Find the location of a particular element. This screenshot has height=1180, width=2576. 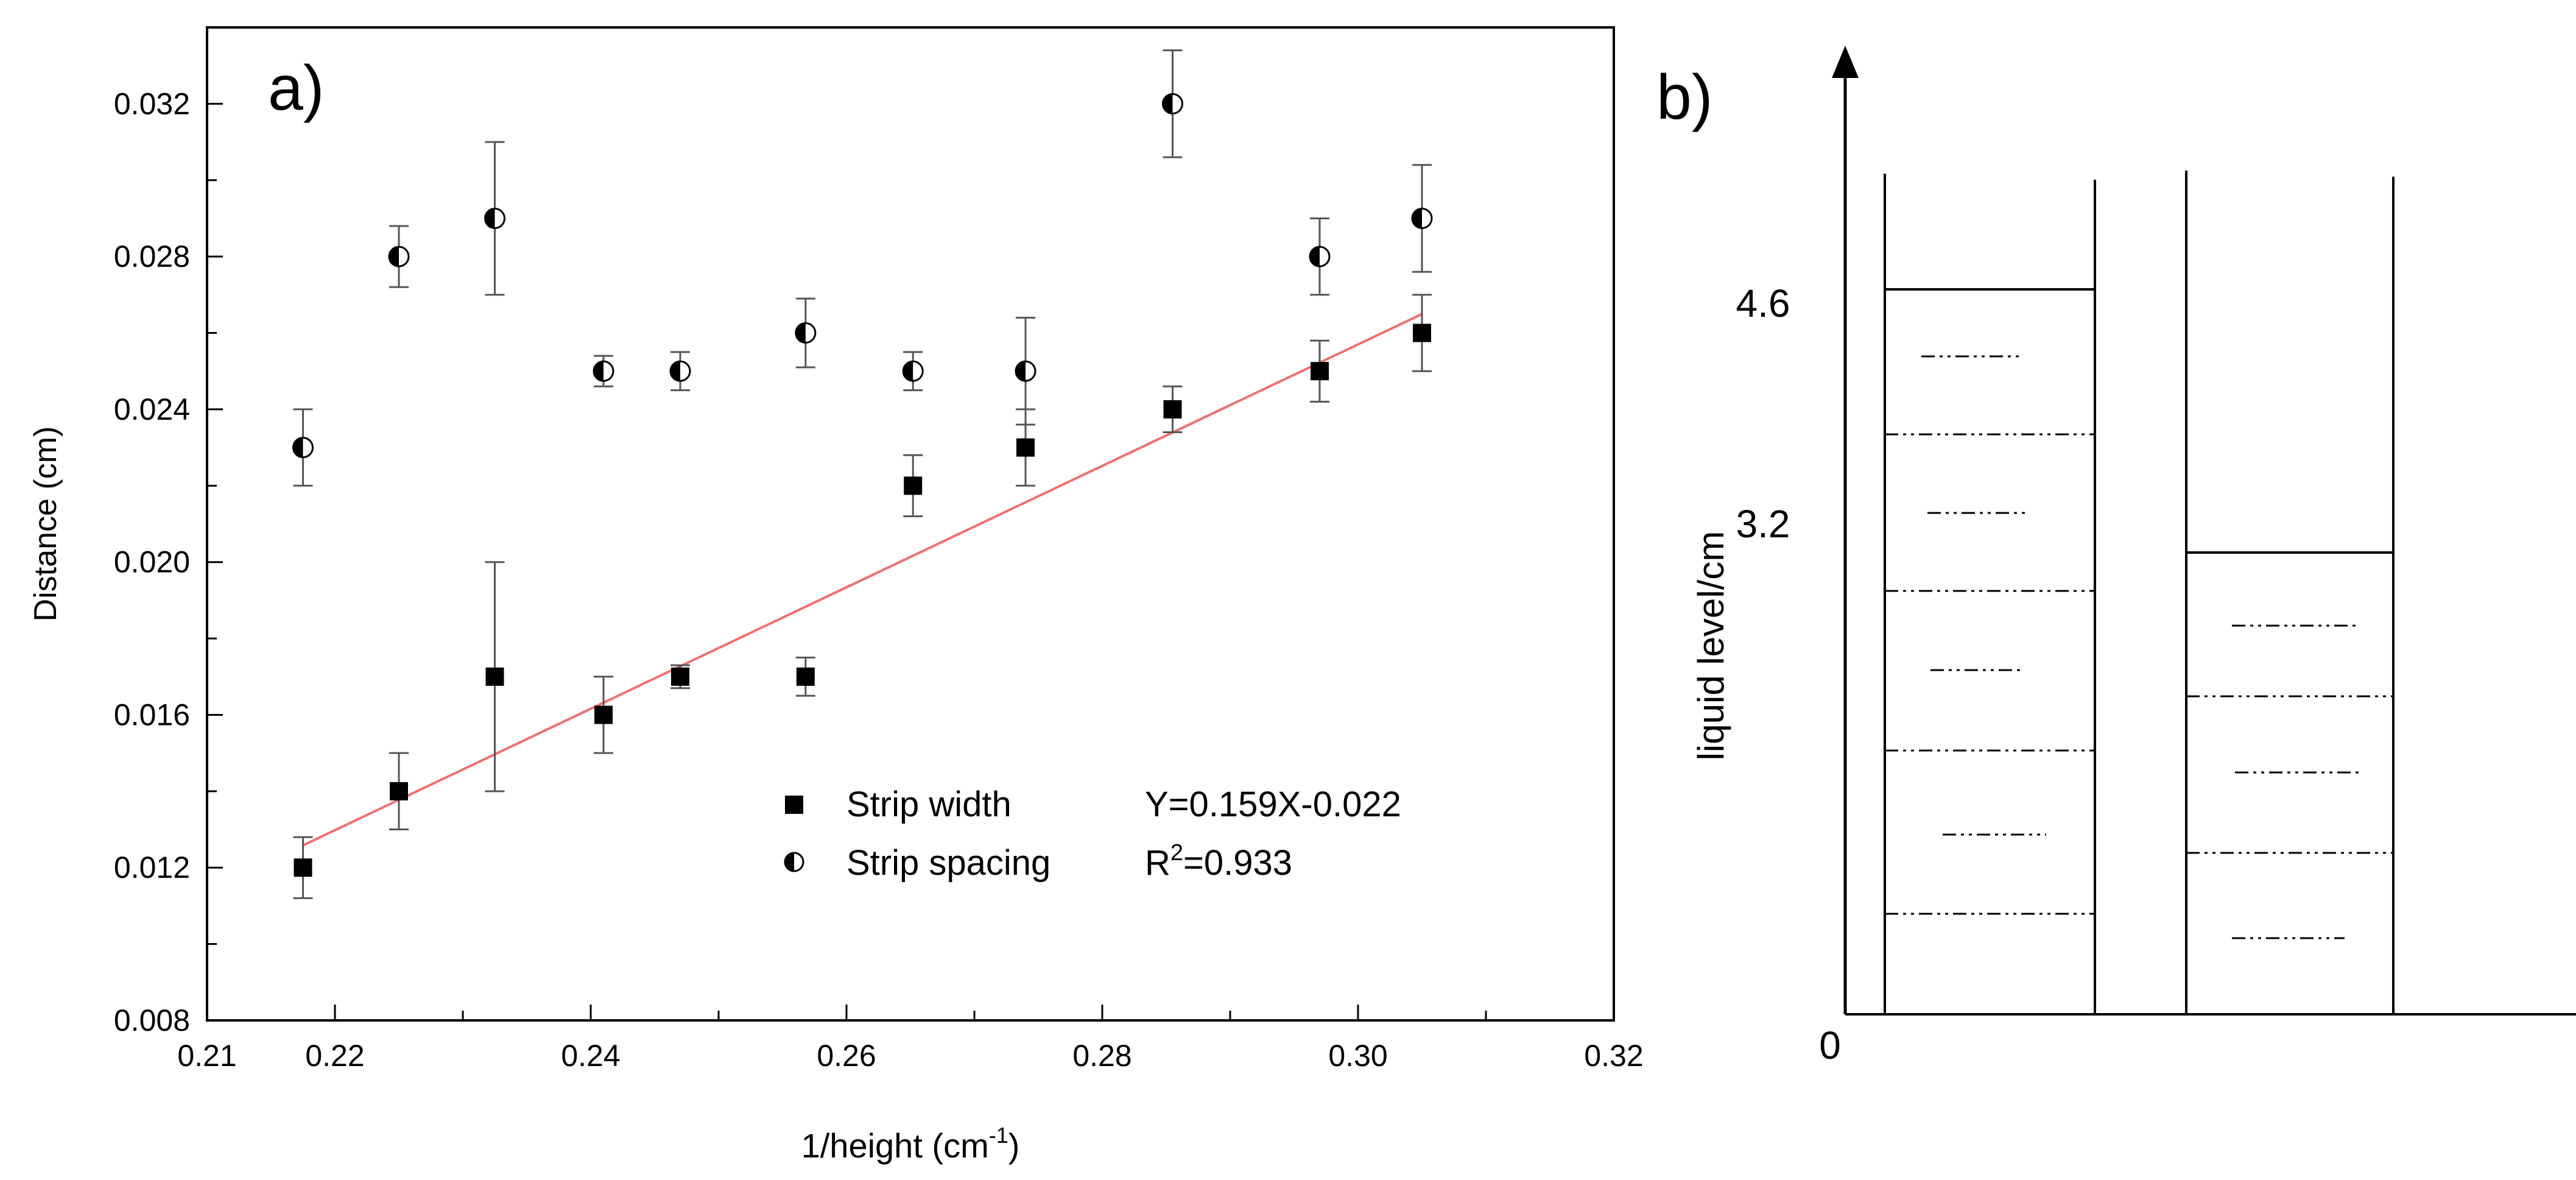

tube-right is located at coordinates (2290, 592).